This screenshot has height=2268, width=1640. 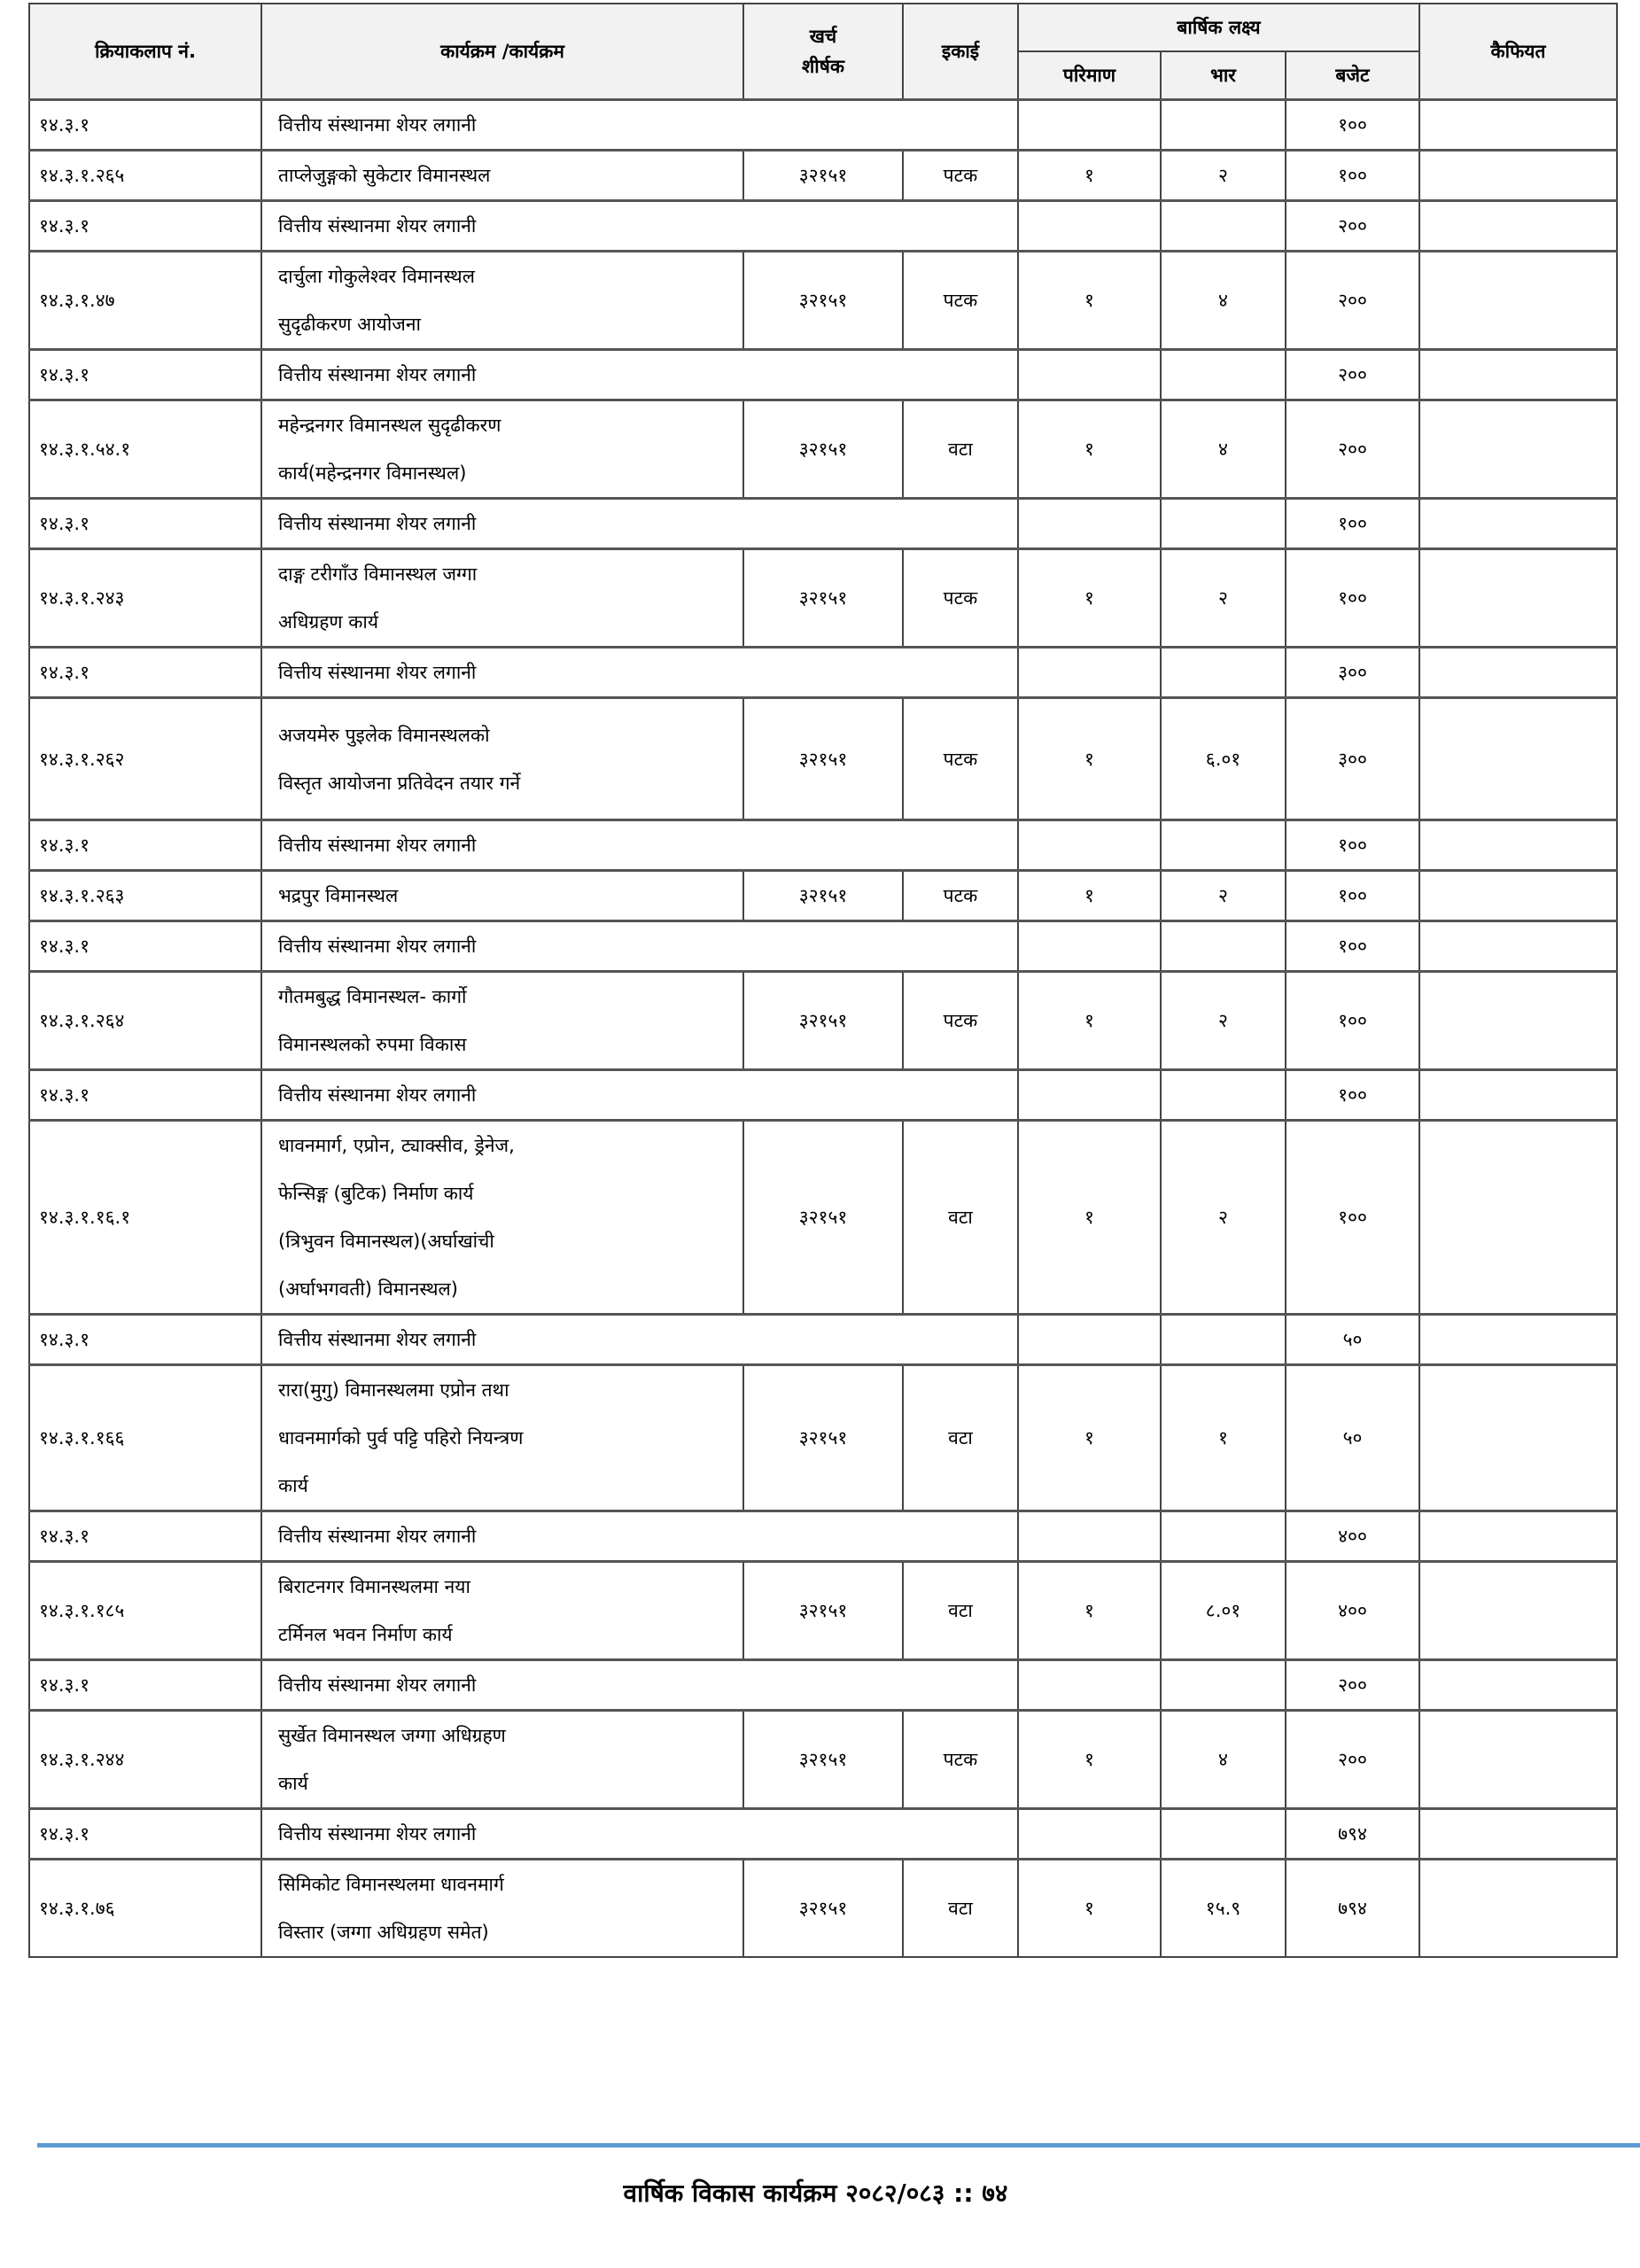 I want to click on budget-cell: ७९४, so click(x=1352, y=1908).